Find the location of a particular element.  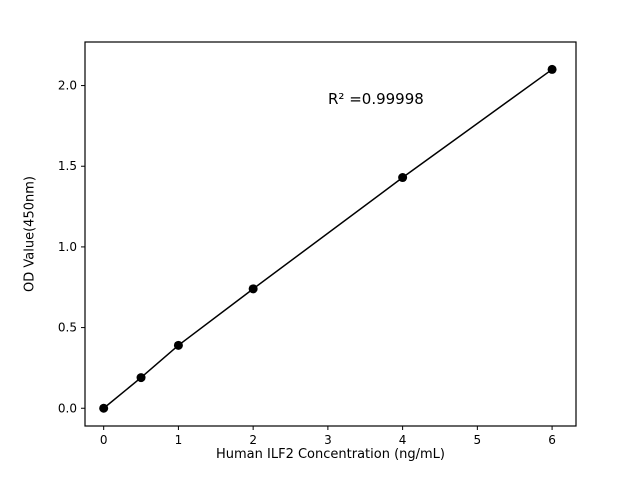

y-tick-label: 1.0 is located at coordinates (67, 247).